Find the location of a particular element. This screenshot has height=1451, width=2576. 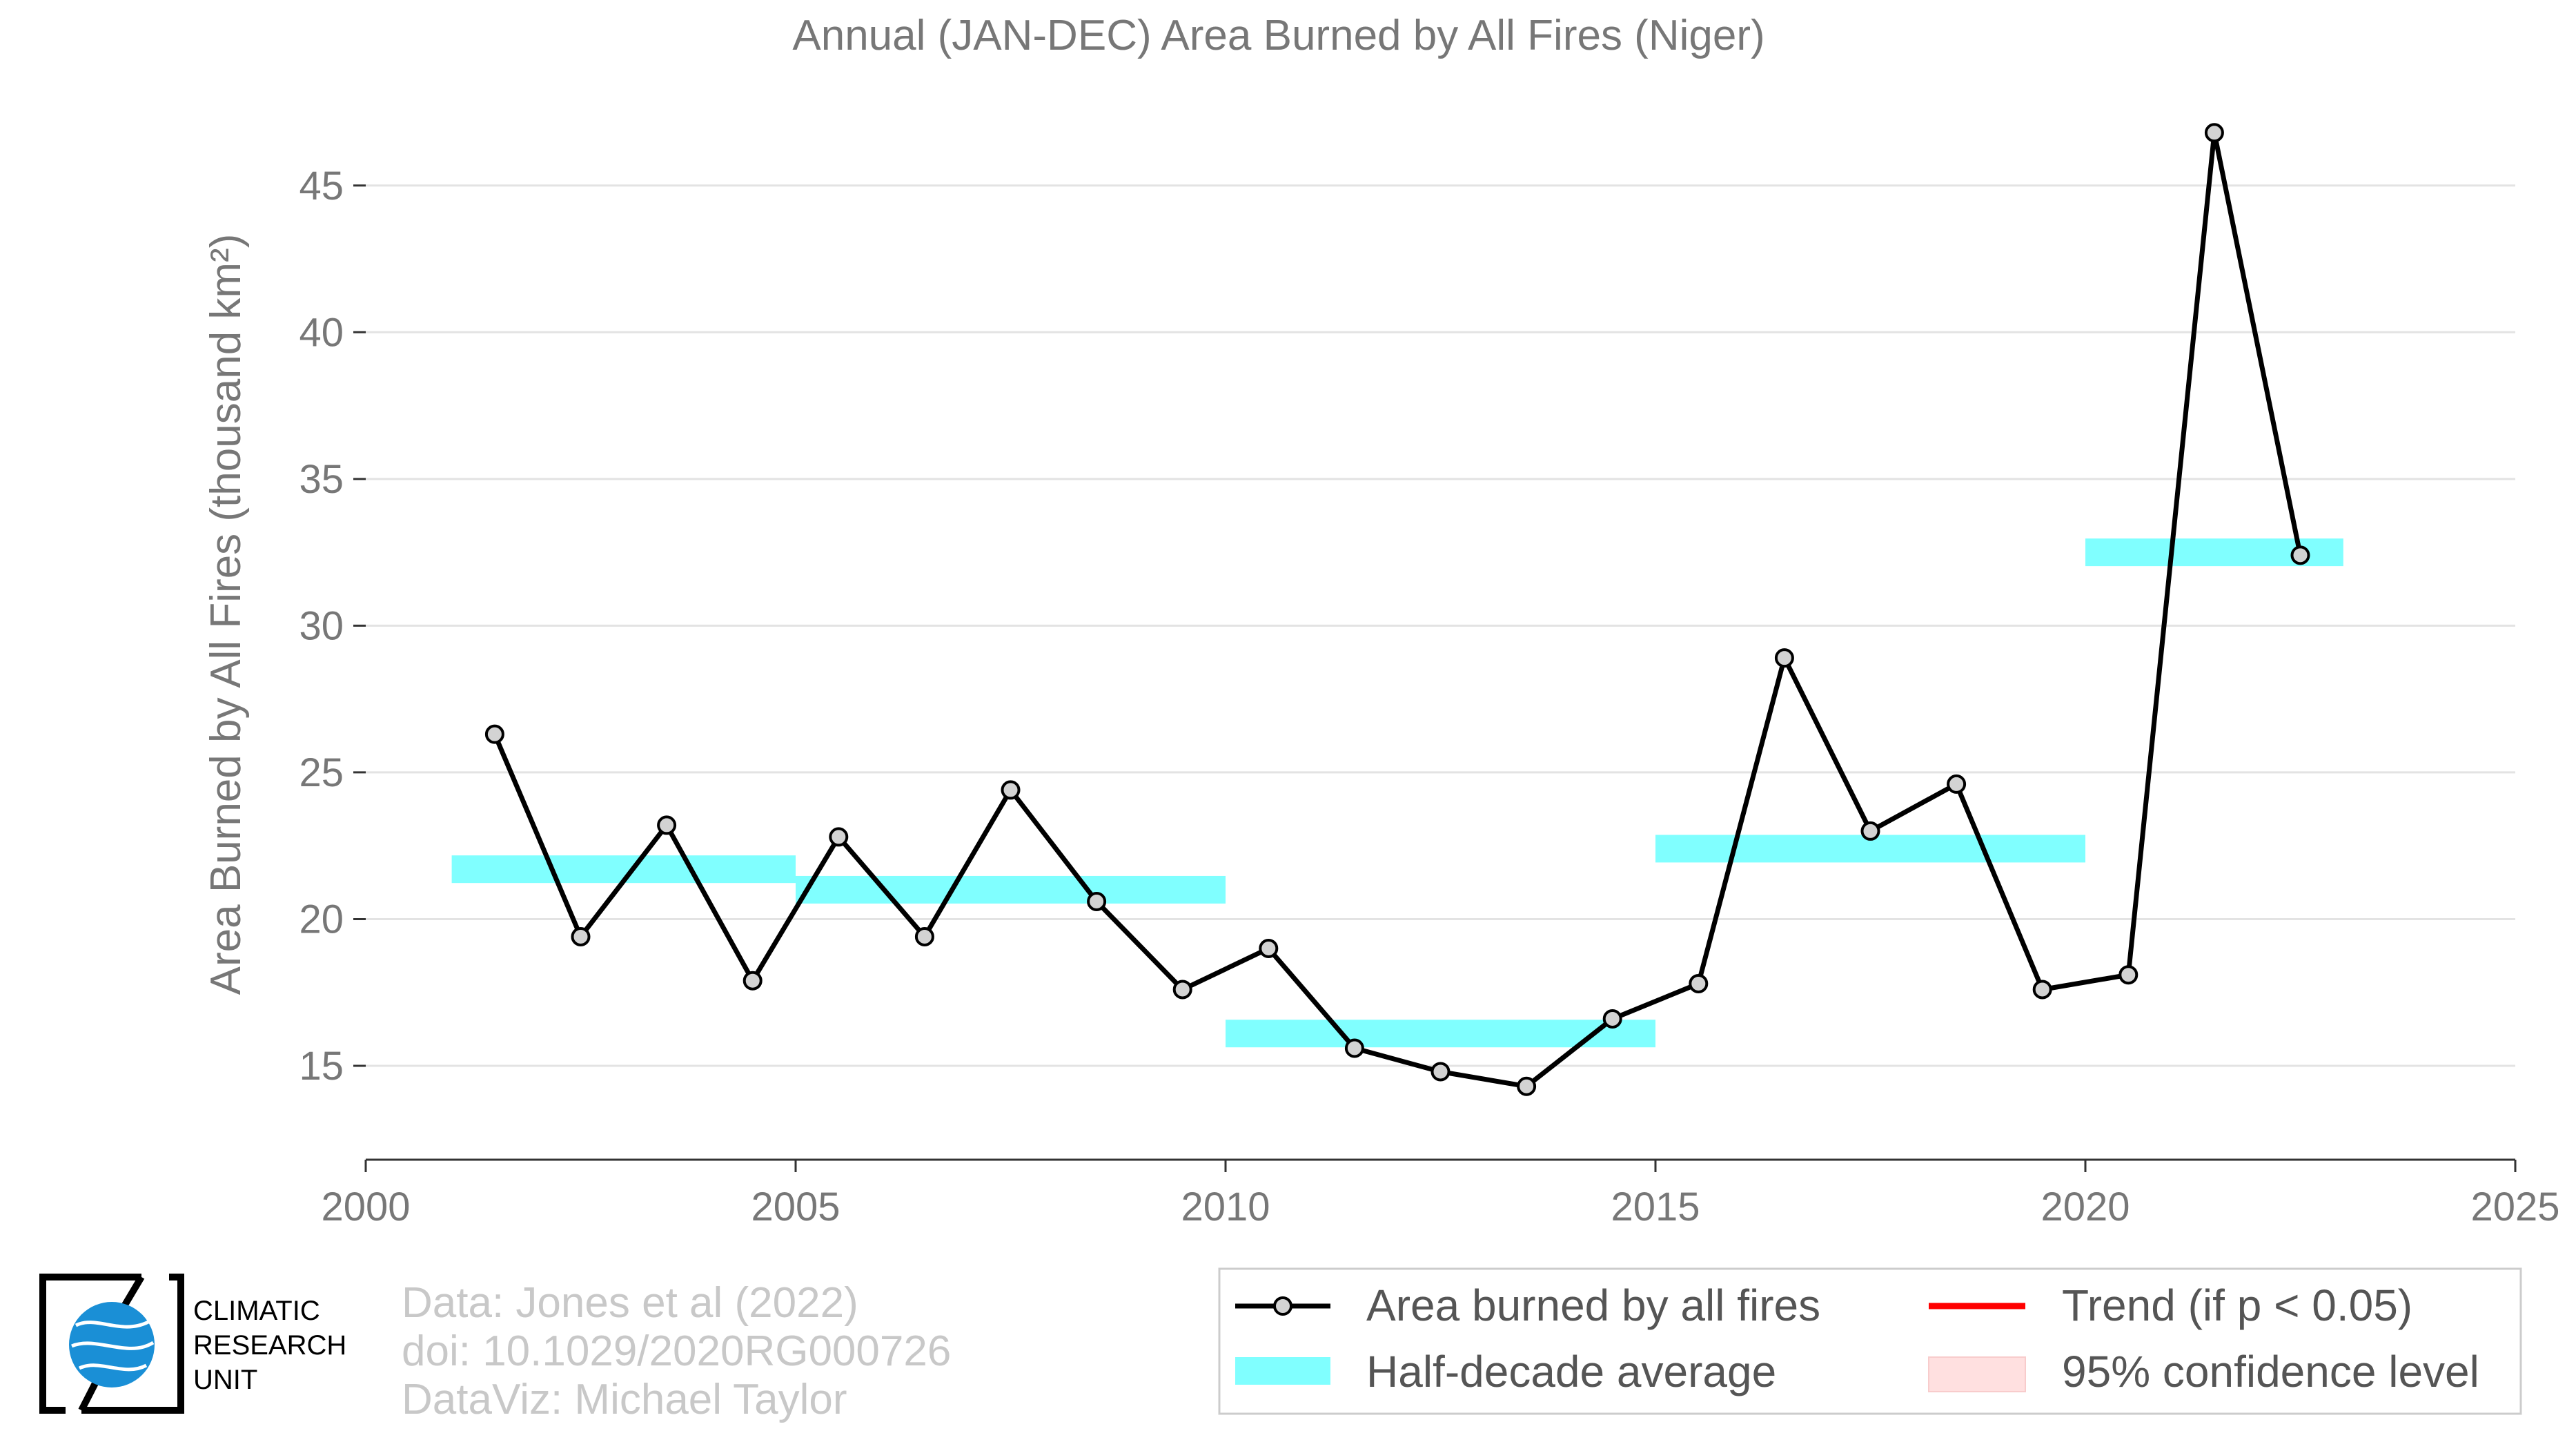

legend-frame is located at coordinates (1870, 1341).